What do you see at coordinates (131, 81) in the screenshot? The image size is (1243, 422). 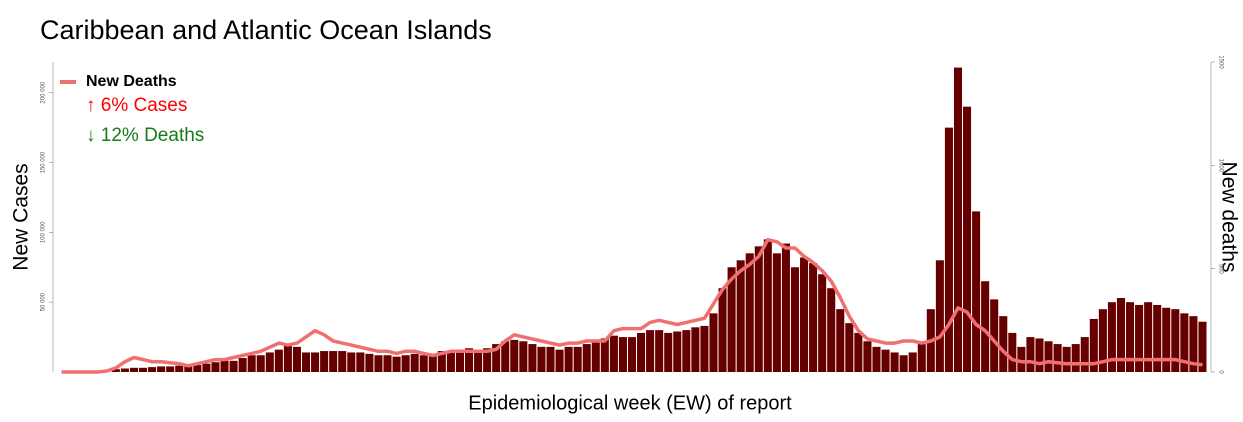 I see `legend-label: New Deaths` at bounding box center [131, 81].